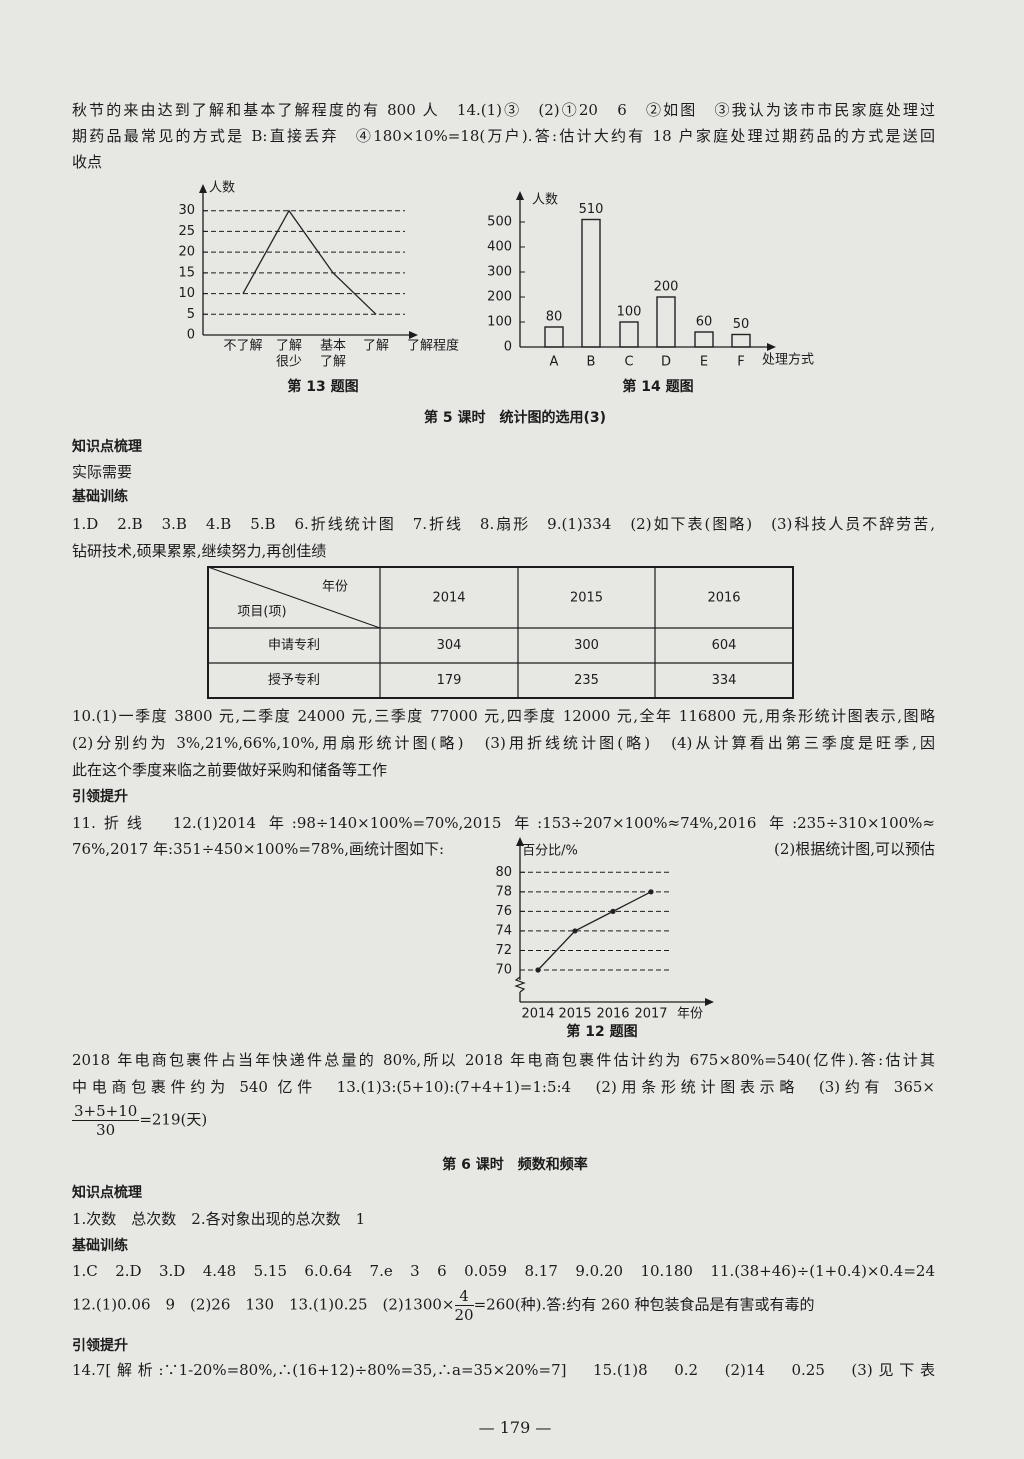 This screenshot has height=1459, width=1024. Describe the element at coordinates (186, 231) in the screenshot. I see `y-tick-label: 25` at that location.